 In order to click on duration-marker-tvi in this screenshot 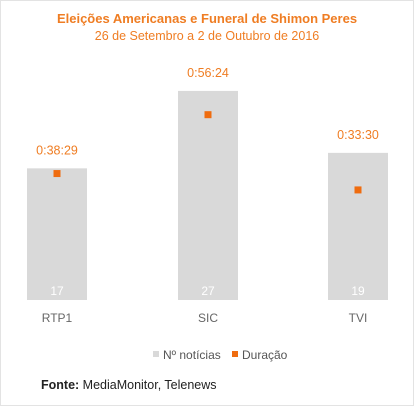, I will do `click(358, 190)`.